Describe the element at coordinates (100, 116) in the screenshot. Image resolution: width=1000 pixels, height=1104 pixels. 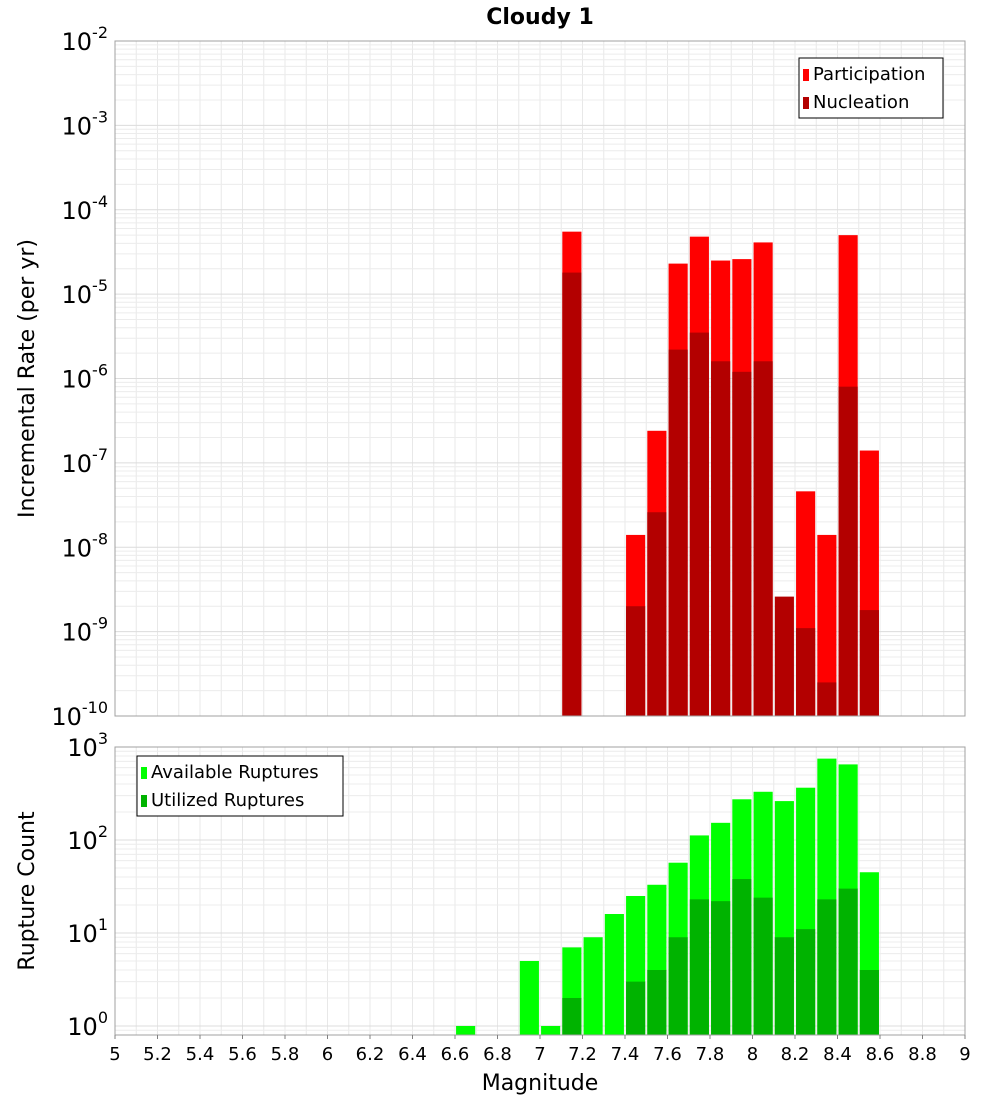
I see `y-tick-exponent: -3` at that location.